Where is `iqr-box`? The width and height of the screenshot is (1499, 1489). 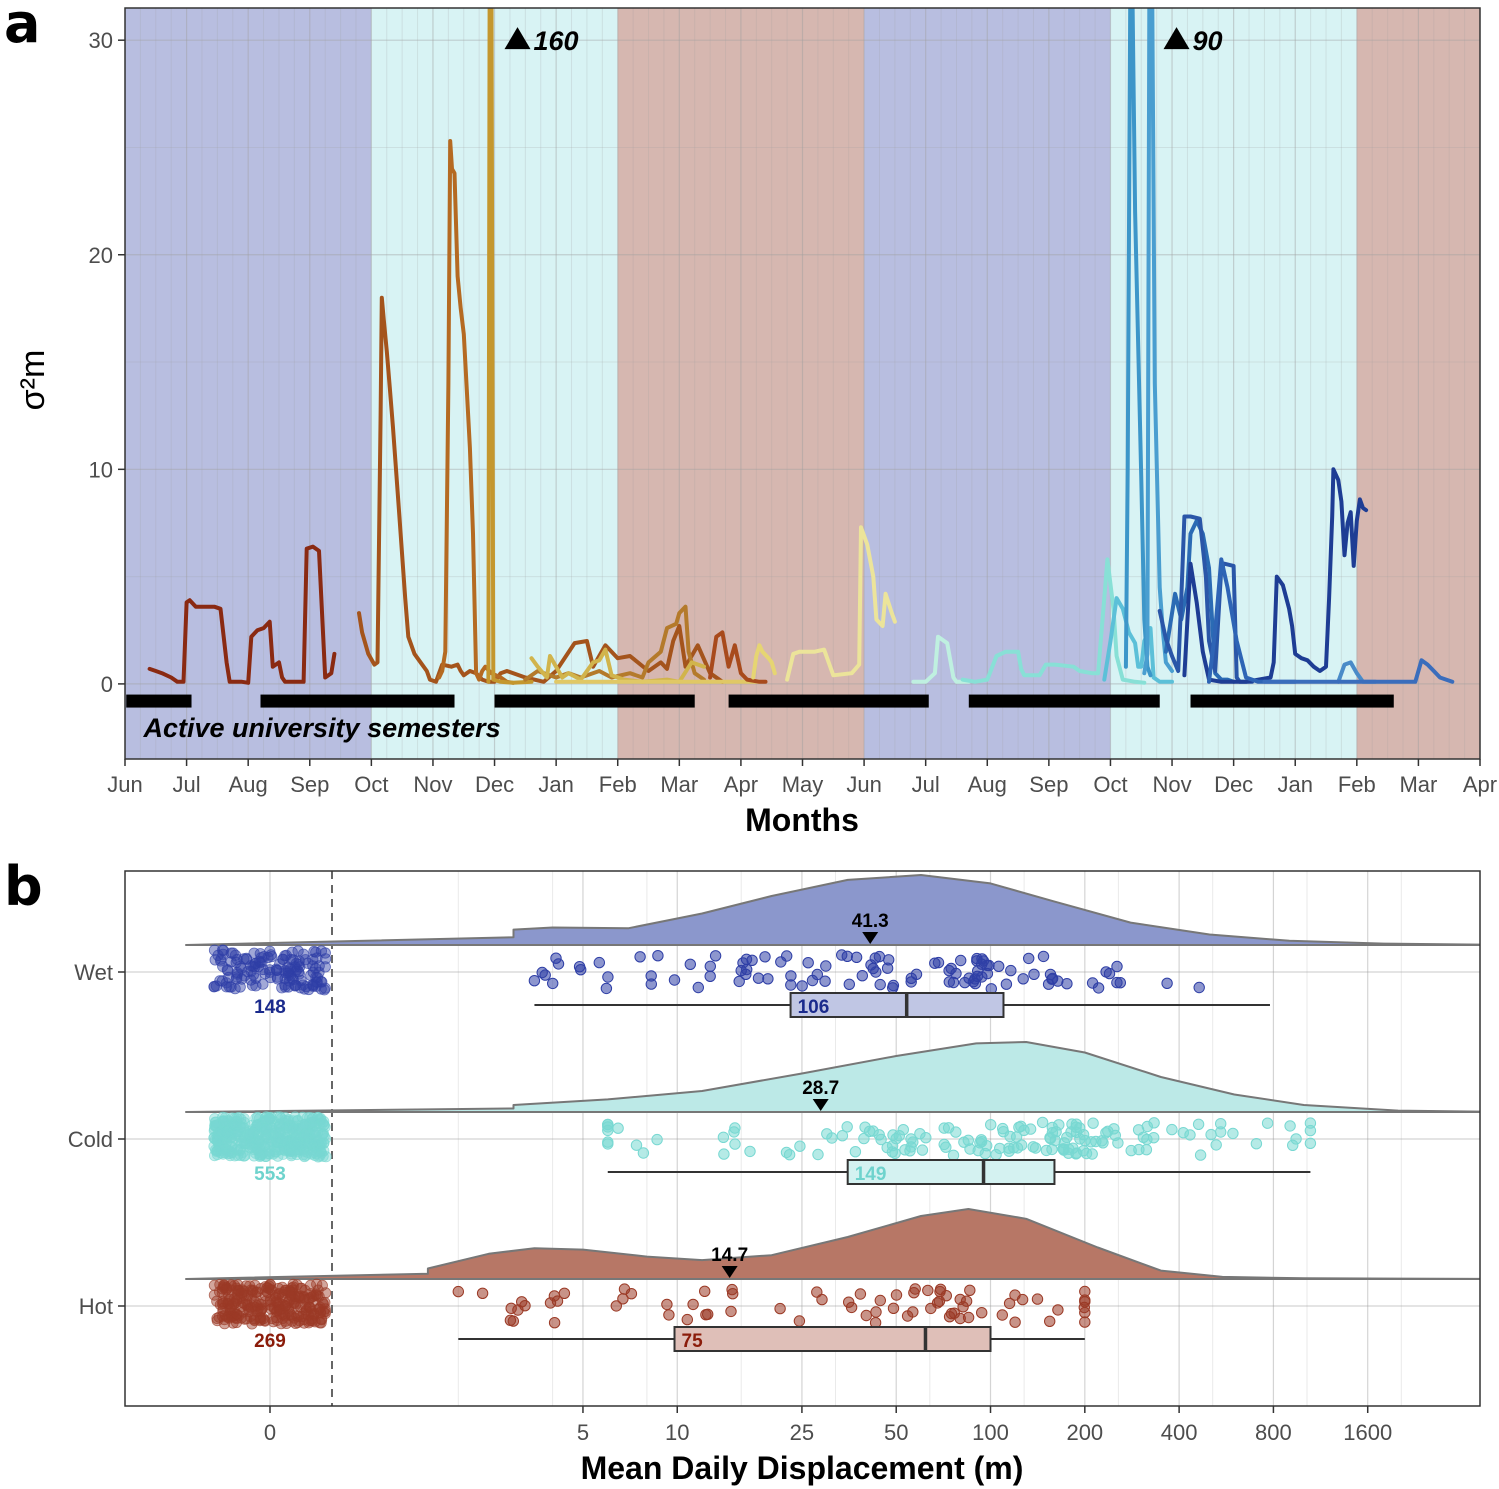
iqr-box is located at coordinates (832, 1339).